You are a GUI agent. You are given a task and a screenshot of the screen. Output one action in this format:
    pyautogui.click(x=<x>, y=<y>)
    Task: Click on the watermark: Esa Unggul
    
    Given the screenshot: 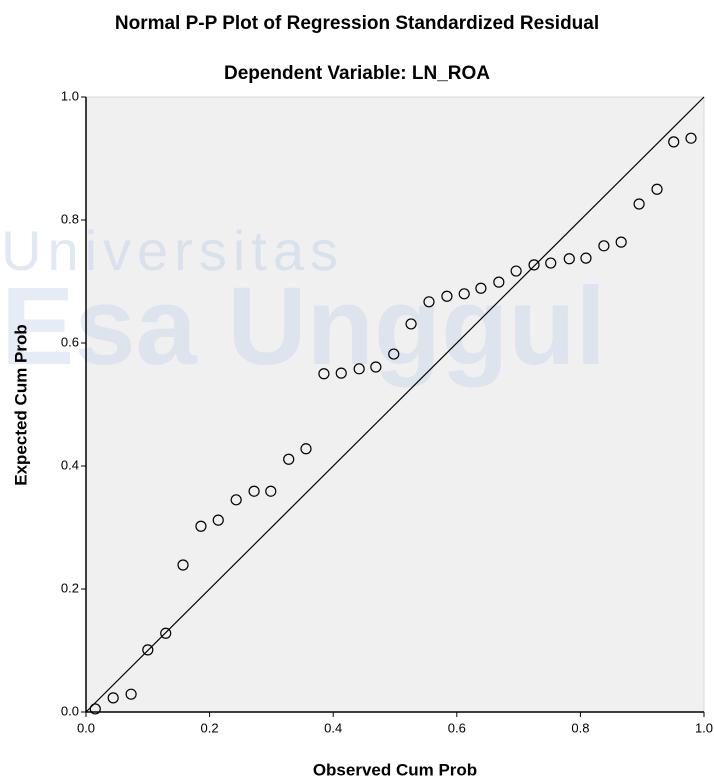 What is the action you would take?
    pyautogui.click(x=303, y=326)
    